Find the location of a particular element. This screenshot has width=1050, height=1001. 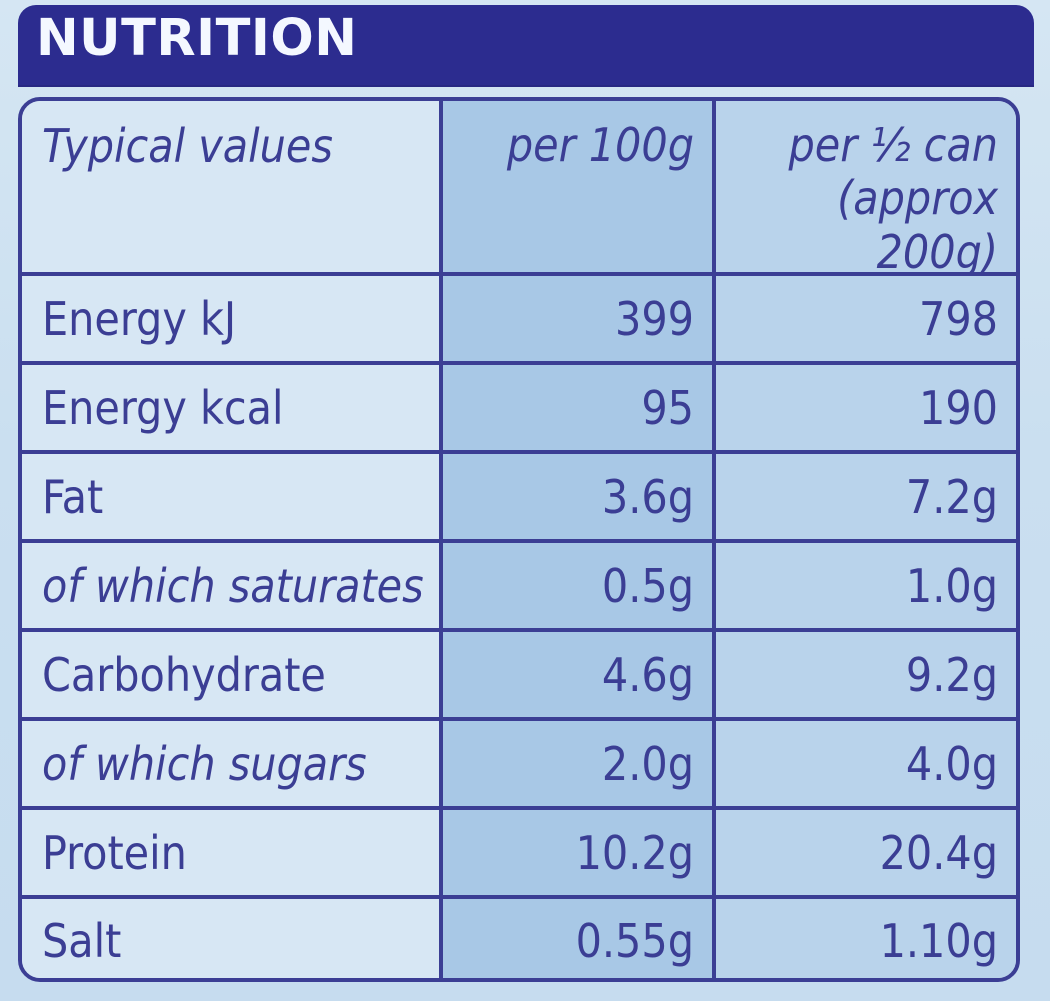

row-per-100g-value: 0.55g is located at coordinates (634, 940).